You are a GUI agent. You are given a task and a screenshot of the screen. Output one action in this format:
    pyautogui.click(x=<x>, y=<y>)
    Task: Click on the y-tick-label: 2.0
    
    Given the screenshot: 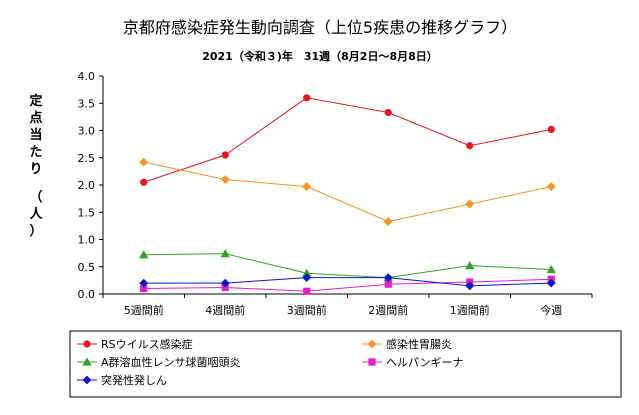 What is the action you would take?
    pyautogui.click(x=87, y=185)
    